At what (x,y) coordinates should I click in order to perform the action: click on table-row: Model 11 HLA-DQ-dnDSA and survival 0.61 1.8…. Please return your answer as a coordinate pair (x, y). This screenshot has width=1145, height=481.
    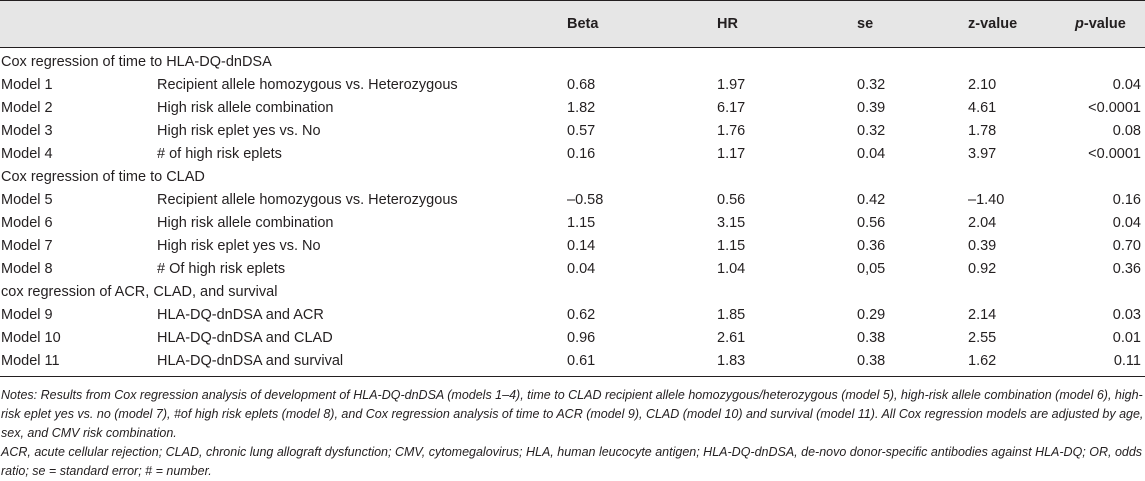
    Looking at the image, I should click on (572, 361).